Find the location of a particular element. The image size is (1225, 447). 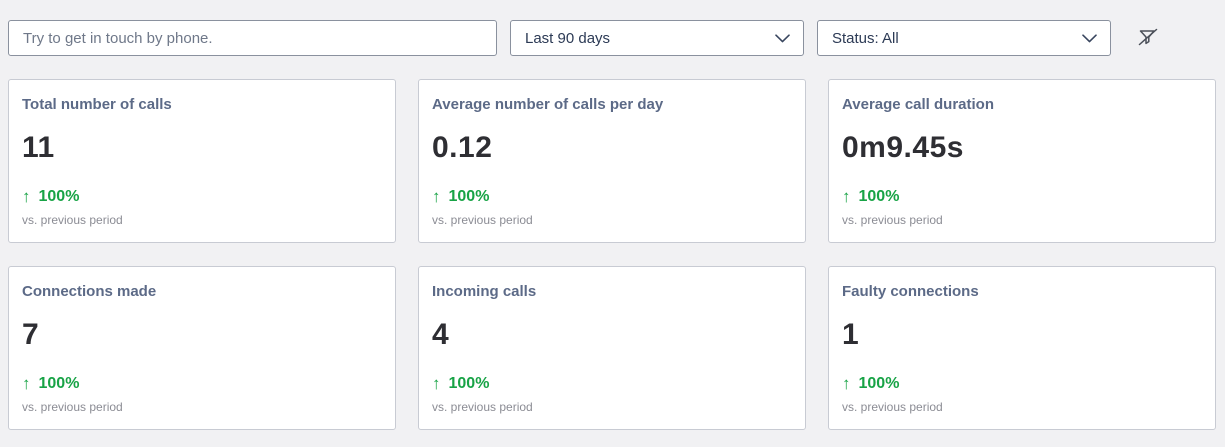

date-range-value: Last 90 days is located at coordinates (568, 38).